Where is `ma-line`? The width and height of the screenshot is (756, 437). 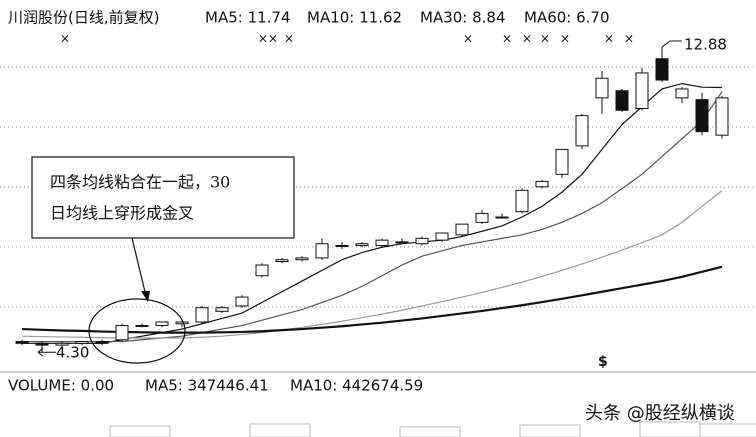 ma-line is located at coordinates (372, 299).